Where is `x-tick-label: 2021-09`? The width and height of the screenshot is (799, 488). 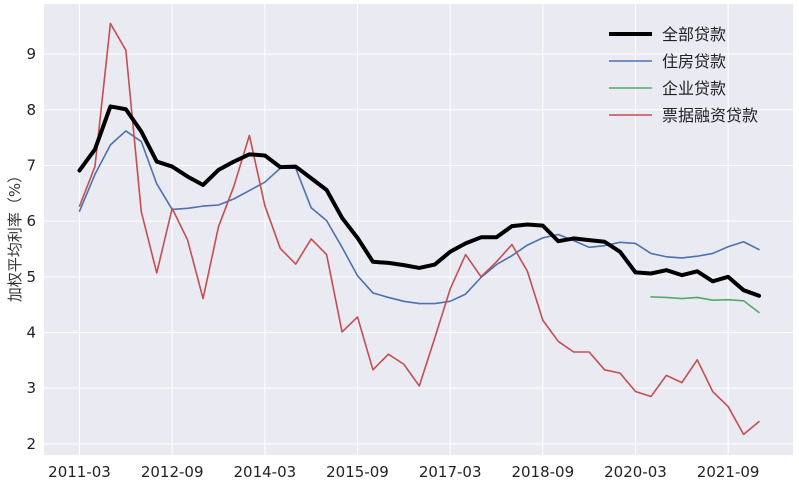 x-tick-label: 2021-09 is located at coordinates (728, 472).